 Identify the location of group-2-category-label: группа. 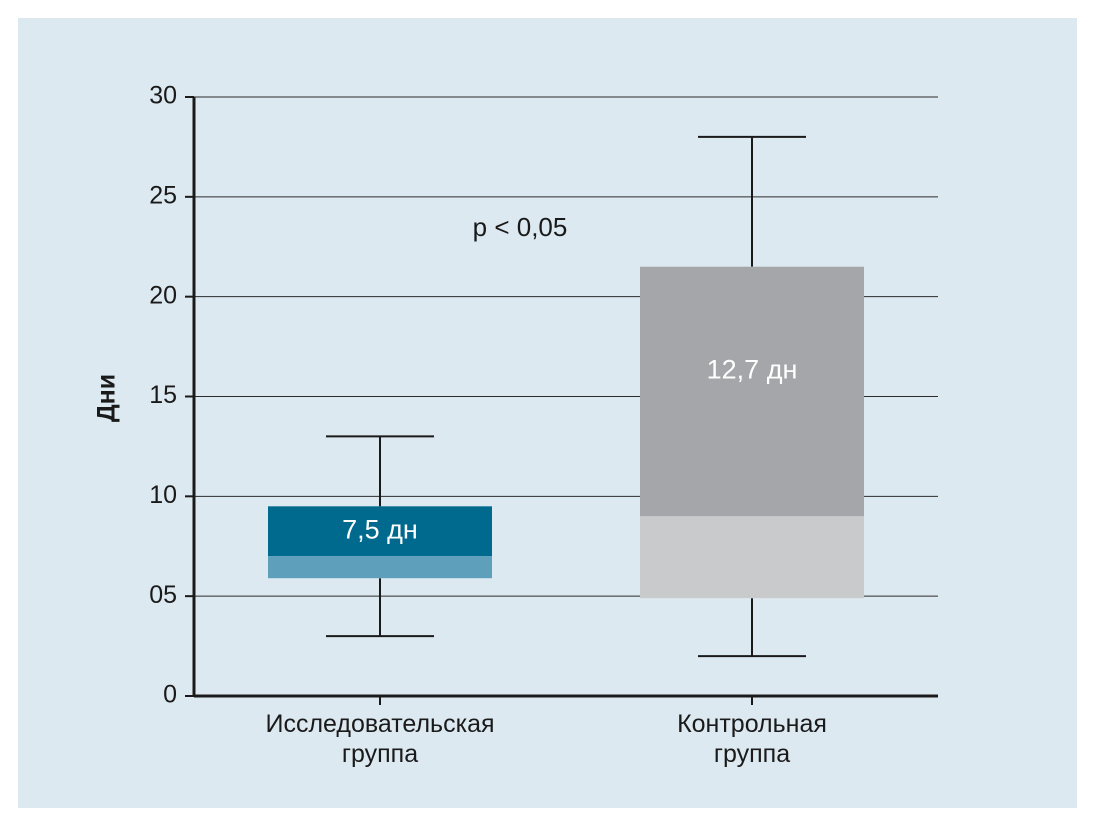
(752, 754).